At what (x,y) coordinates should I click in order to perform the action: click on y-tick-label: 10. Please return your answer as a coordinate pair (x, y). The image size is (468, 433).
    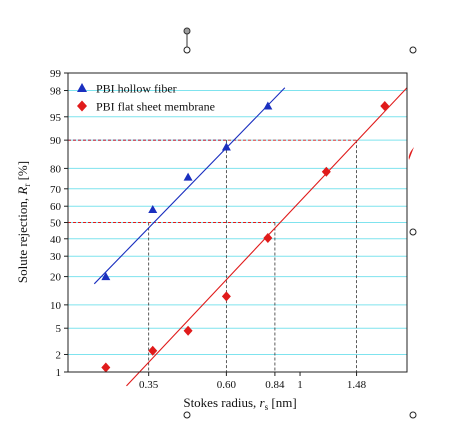
    Looking at the image, I should click on (56, 306).